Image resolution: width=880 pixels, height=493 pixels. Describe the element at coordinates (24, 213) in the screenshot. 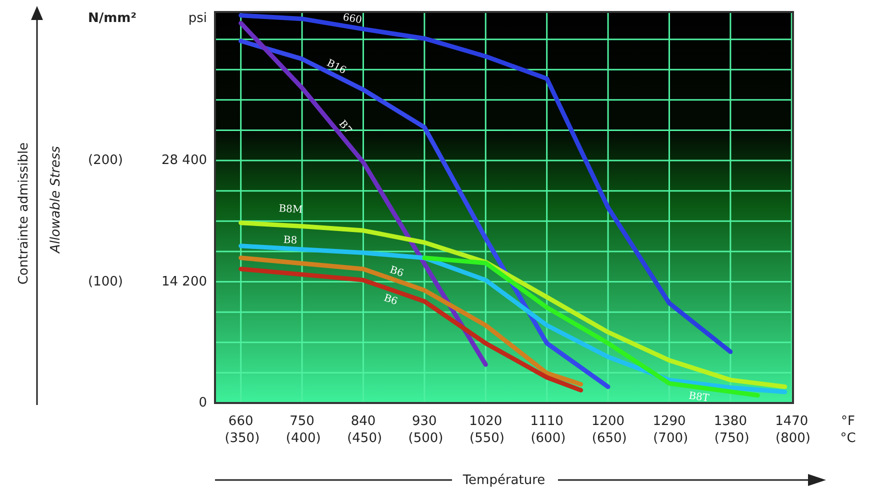

I see `text: Contrainte admissible` at that location.